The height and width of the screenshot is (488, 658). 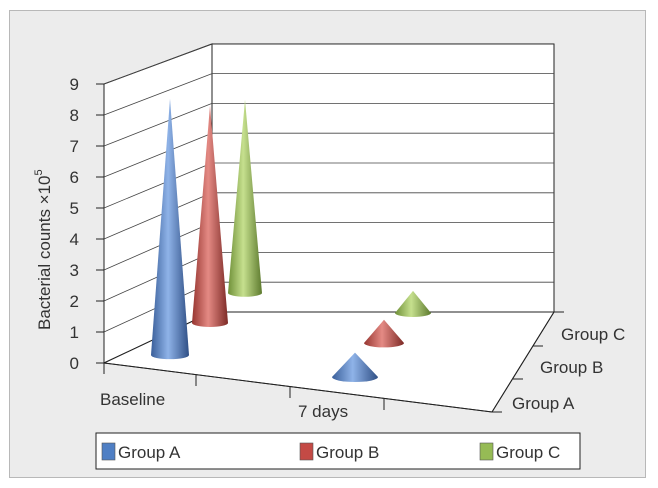 What do you see at coordinates (543, 403) in the screenshot?
I see `depth-label-group-a: Group A` at bounding box center [543, 403].